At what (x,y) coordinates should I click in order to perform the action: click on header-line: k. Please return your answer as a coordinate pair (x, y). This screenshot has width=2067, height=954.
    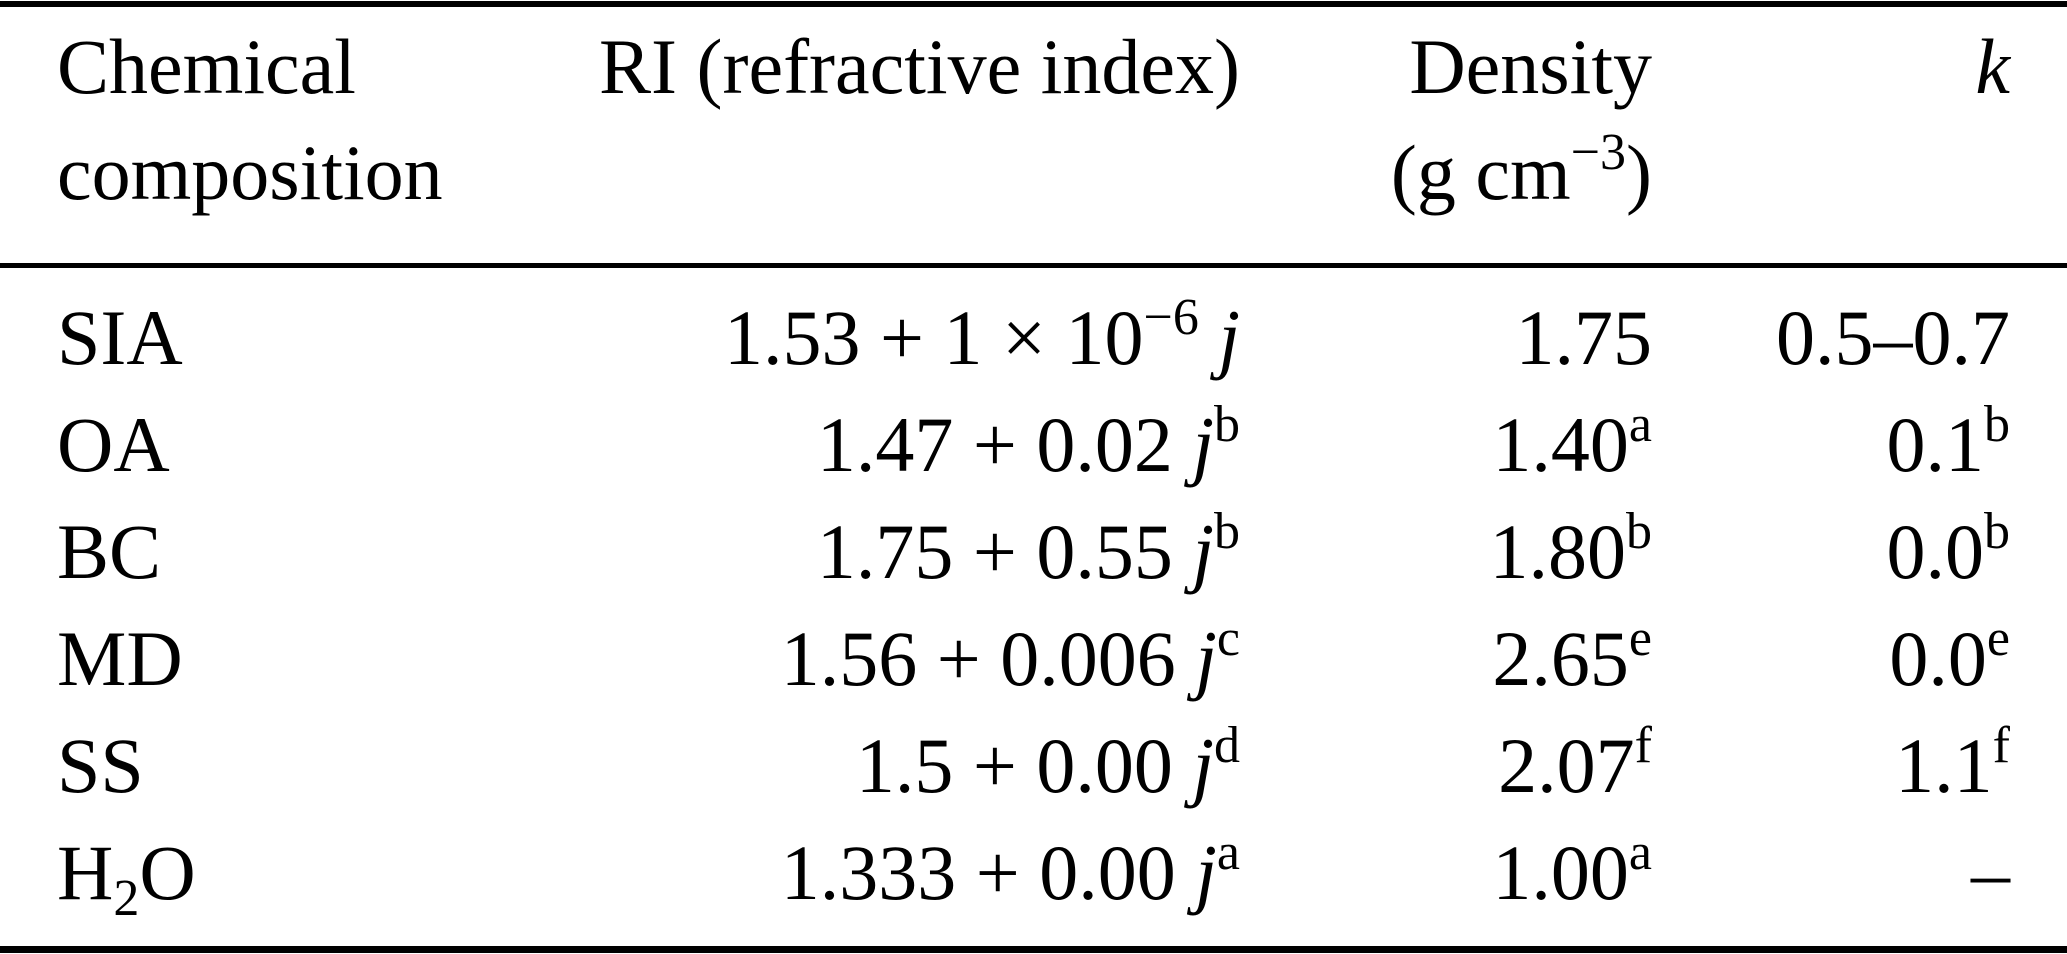
    Looking at the image, I should click on (1831, 67).